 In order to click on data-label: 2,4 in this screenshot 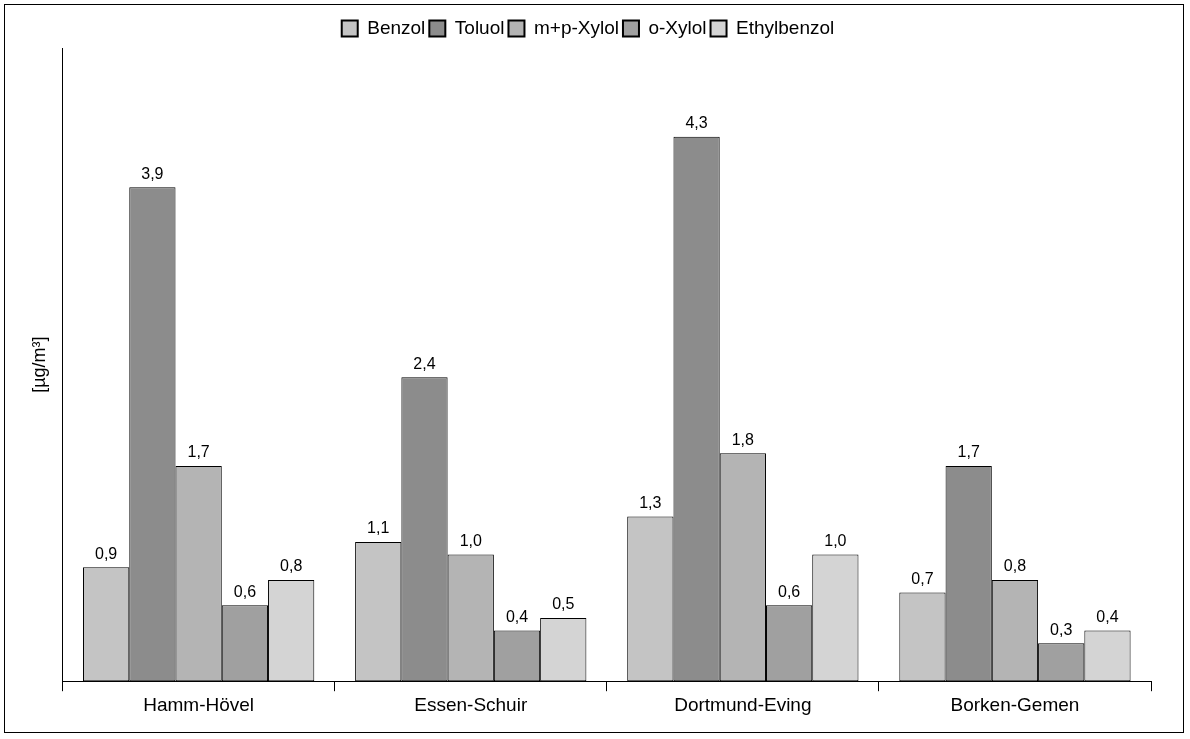, I will do `click(424, 363)`.